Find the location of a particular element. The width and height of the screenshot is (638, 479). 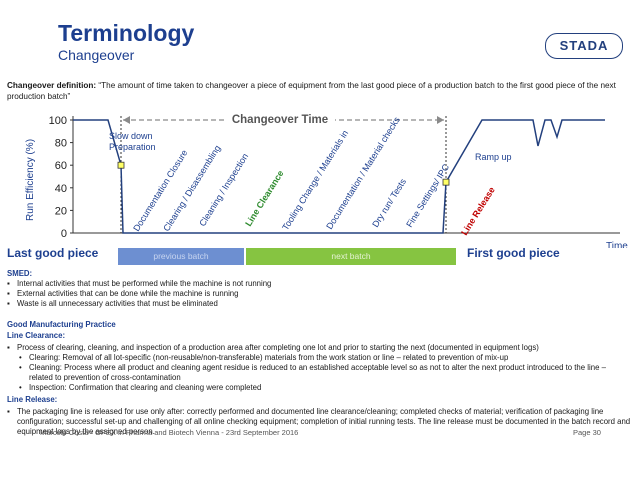

page-subtitle: Changeover is located at coordinates (96, 55).